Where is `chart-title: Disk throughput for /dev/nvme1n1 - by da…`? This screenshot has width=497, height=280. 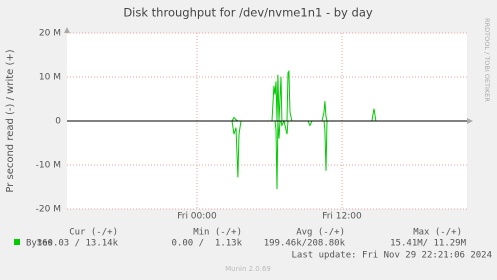 chart-title: Disk throughput for /dev/nvme1n1 - by da… is located at coordinates (248, 13).